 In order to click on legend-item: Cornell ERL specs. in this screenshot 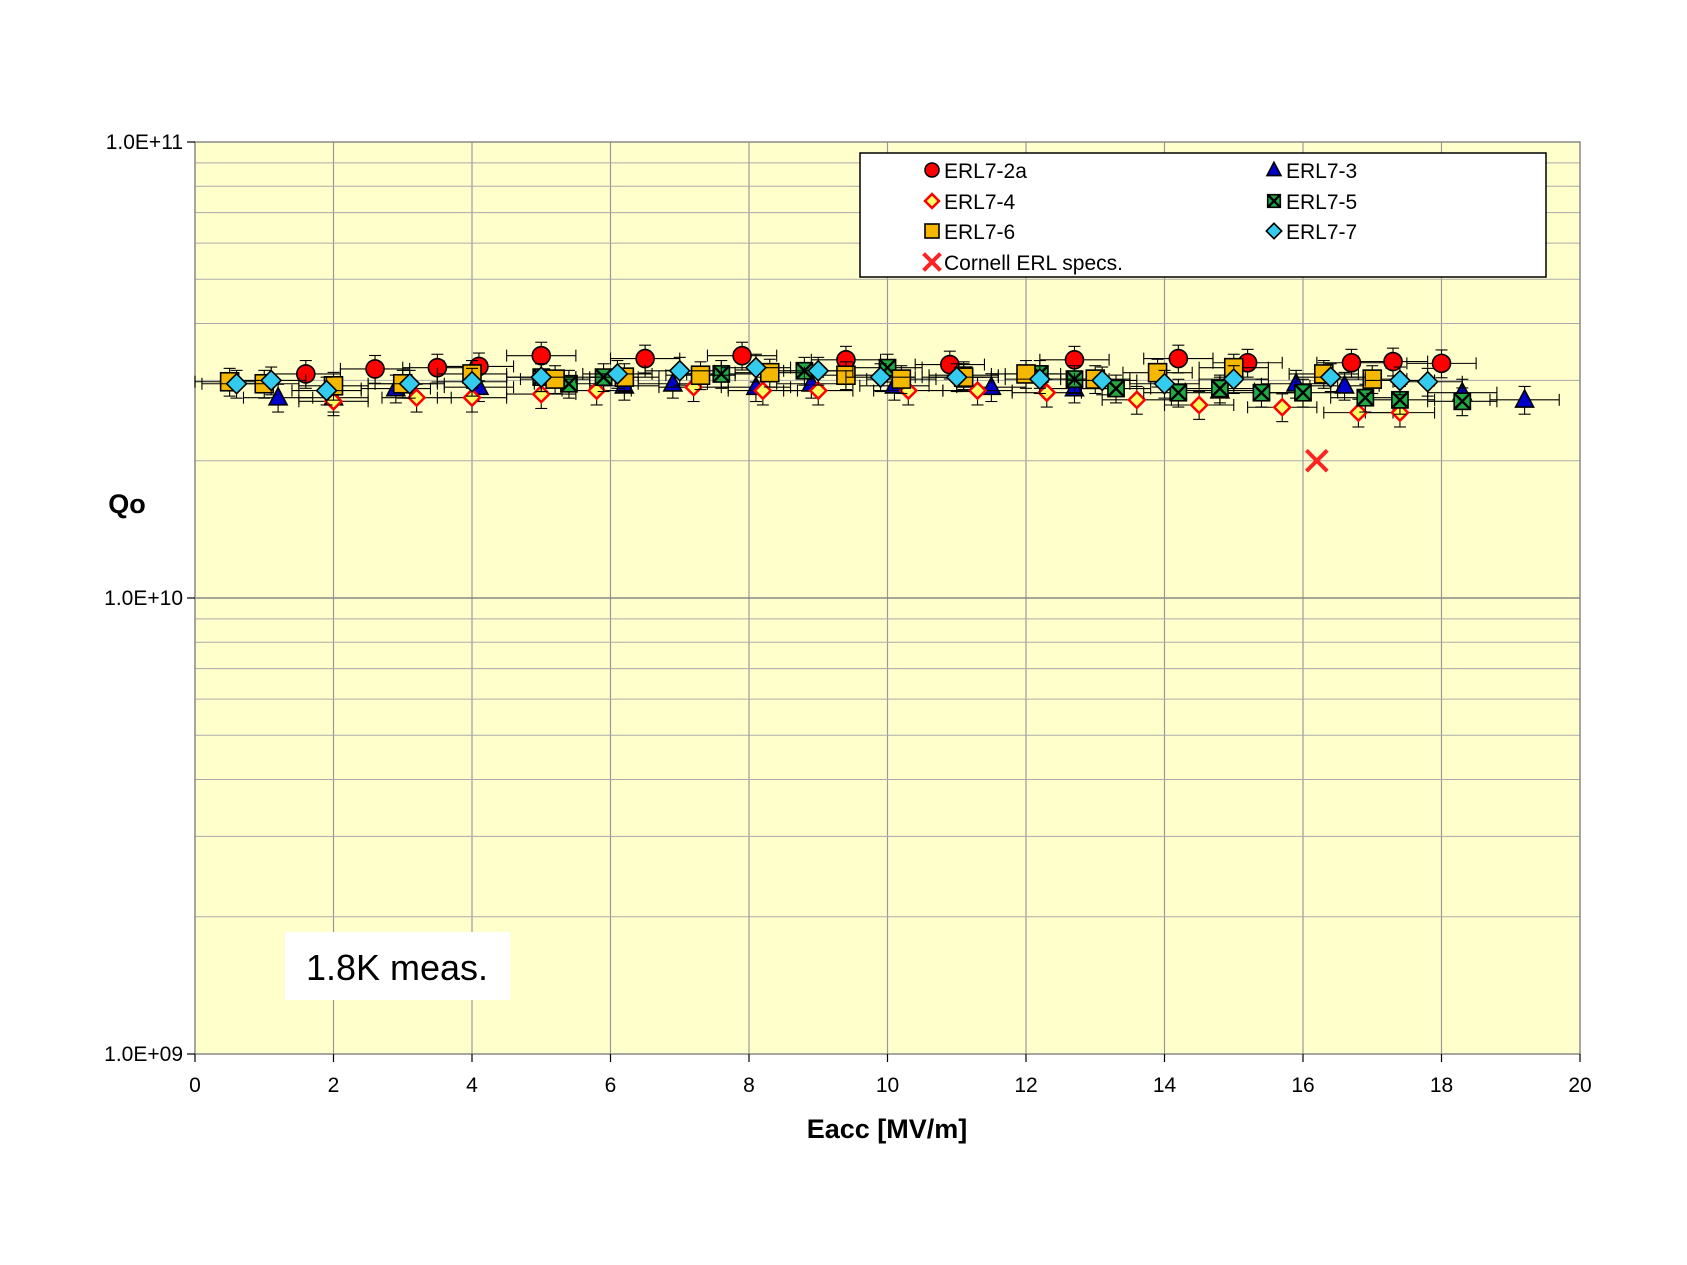, I will do `click(1022, 263)`.